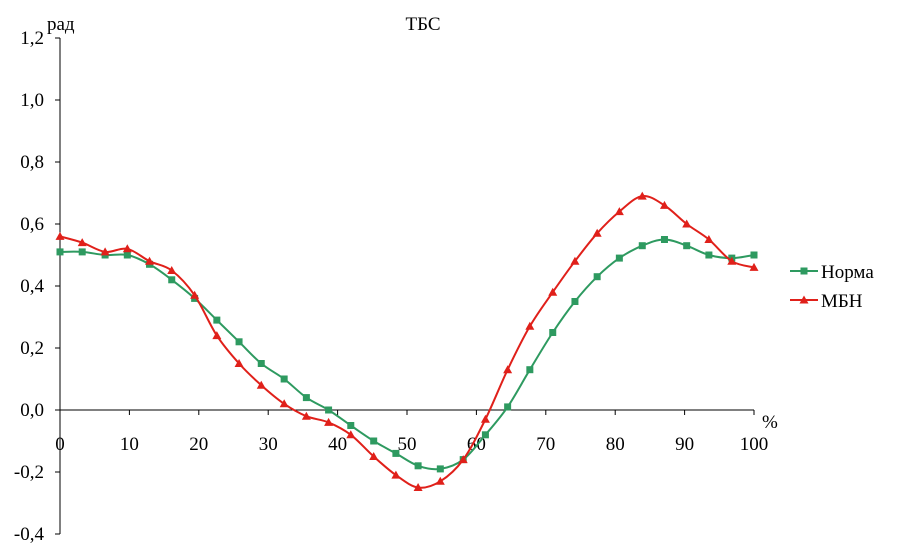 The height and width of the screenshot is (558, 897). I want to click on legend-marker-norma, so click(804, 271).